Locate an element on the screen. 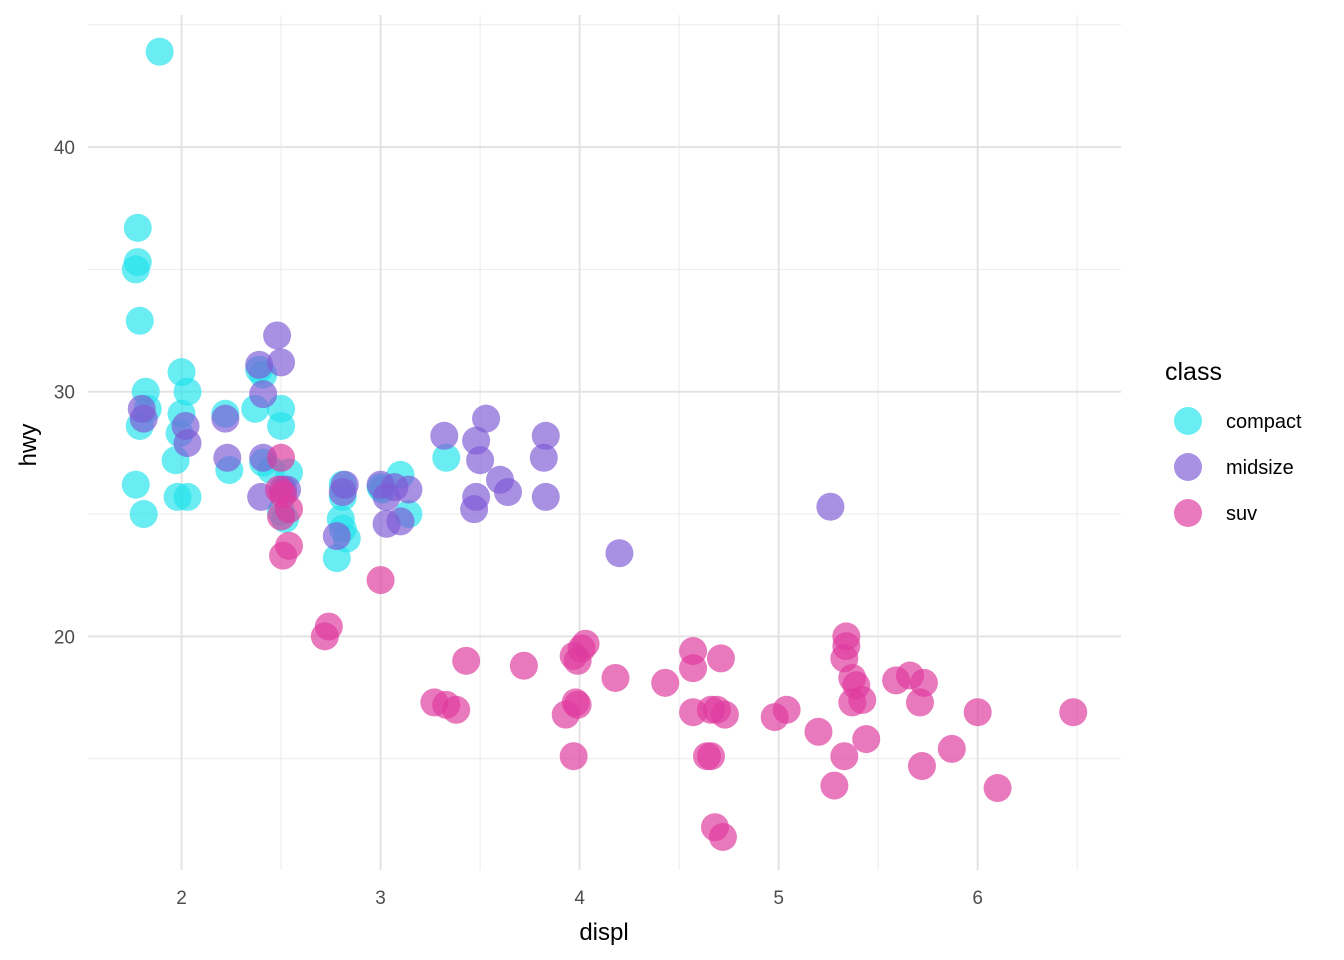 The height and width of the screenshot is (960, 1344). x-tick-label: 4 is located at coordinates (579, 898).